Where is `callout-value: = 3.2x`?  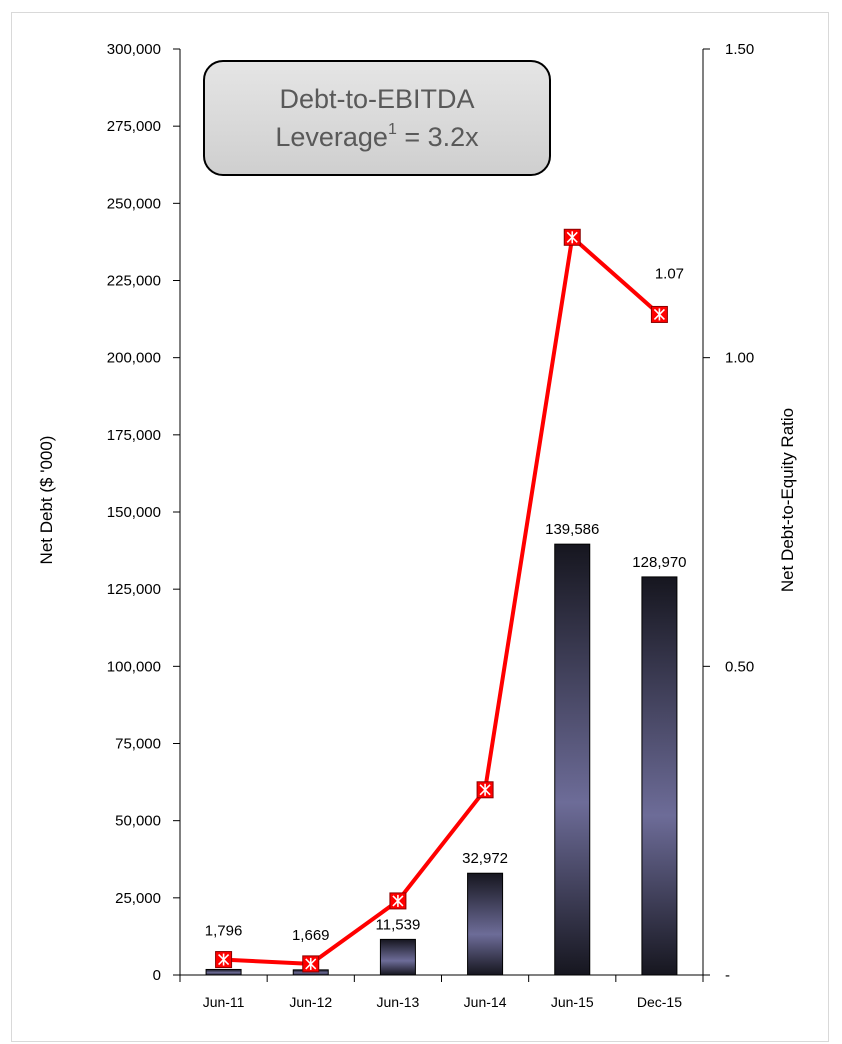
callout-value: = 3.2x is located at coordinates (437, 137).